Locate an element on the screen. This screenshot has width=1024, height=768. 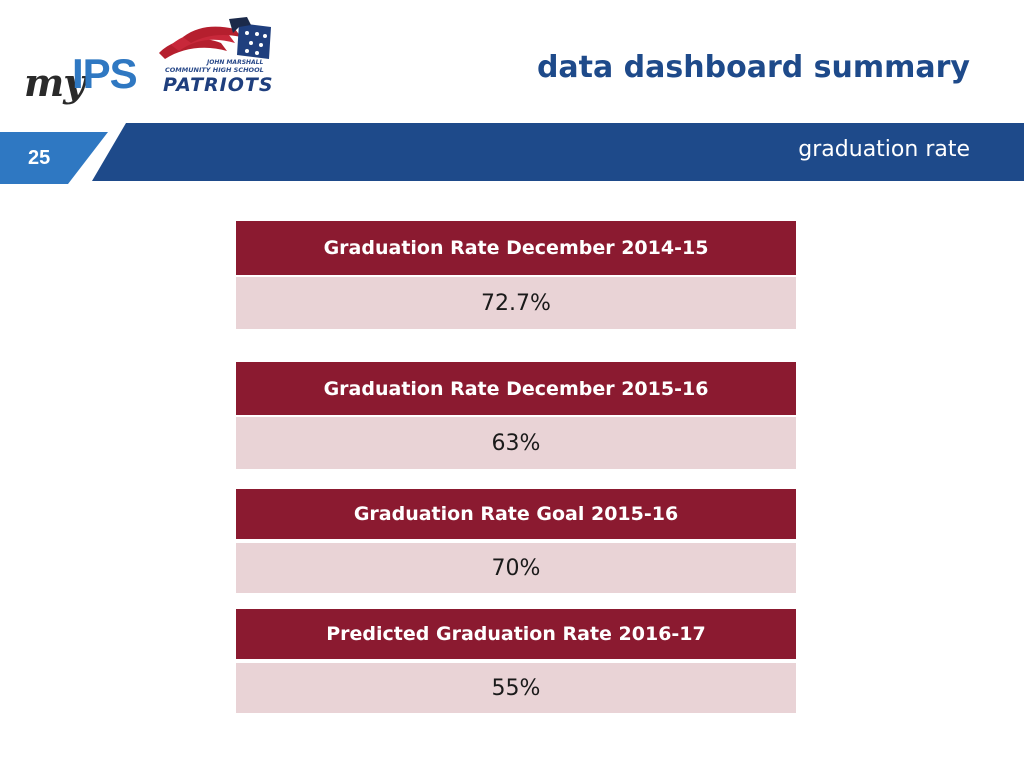
stat-value: 63% is located at coordinates (516, 443).